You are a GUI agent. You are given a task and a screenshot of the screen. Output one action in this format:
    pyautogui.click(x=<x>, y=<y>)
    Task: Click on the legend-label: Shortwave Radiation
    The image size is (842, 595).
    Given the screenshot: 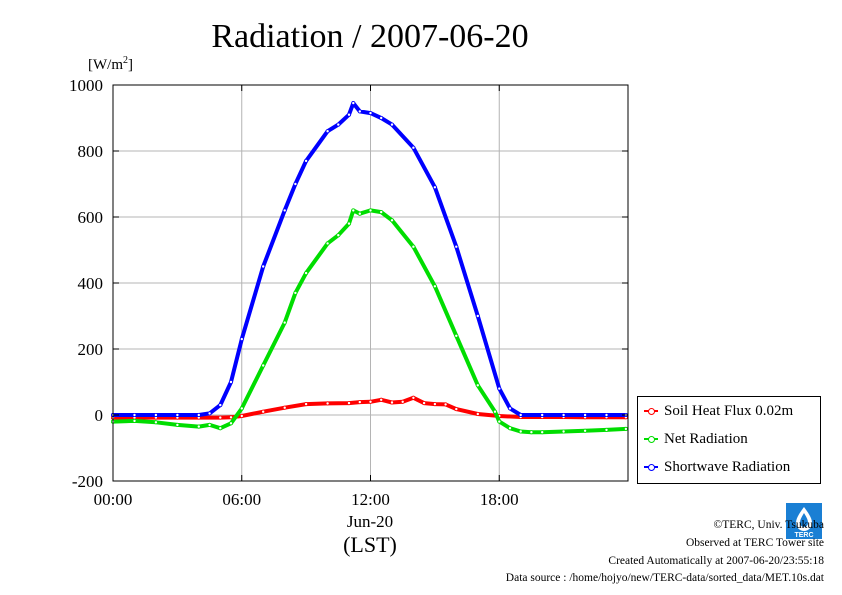 What is the action you would take?
    pyautogui.click(x=727, y=466)
    